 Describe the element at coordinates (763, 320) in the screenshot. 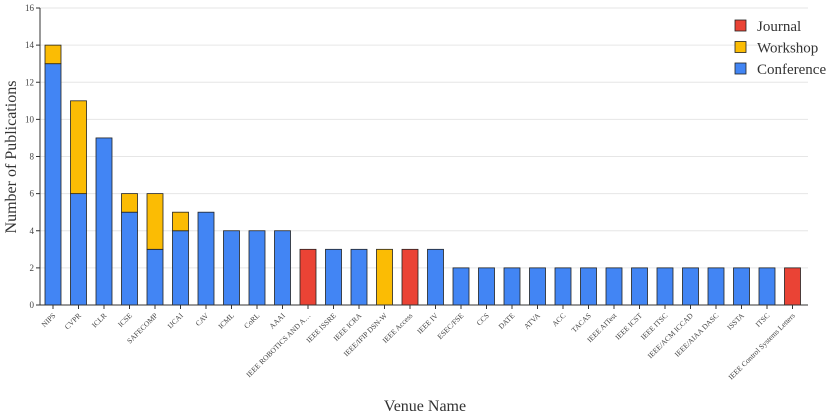

I see `x-tick-label: ITSC` at that location.